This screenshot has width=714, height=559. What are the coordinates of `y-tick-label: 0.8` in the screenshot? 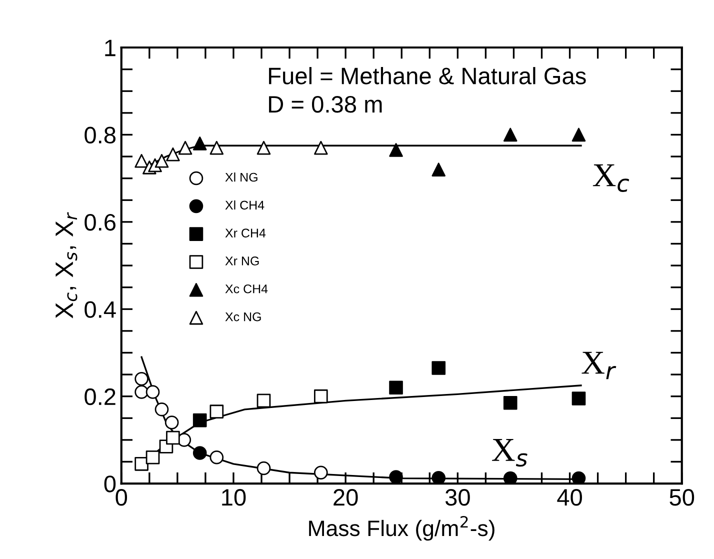 It's located at (100, 135).